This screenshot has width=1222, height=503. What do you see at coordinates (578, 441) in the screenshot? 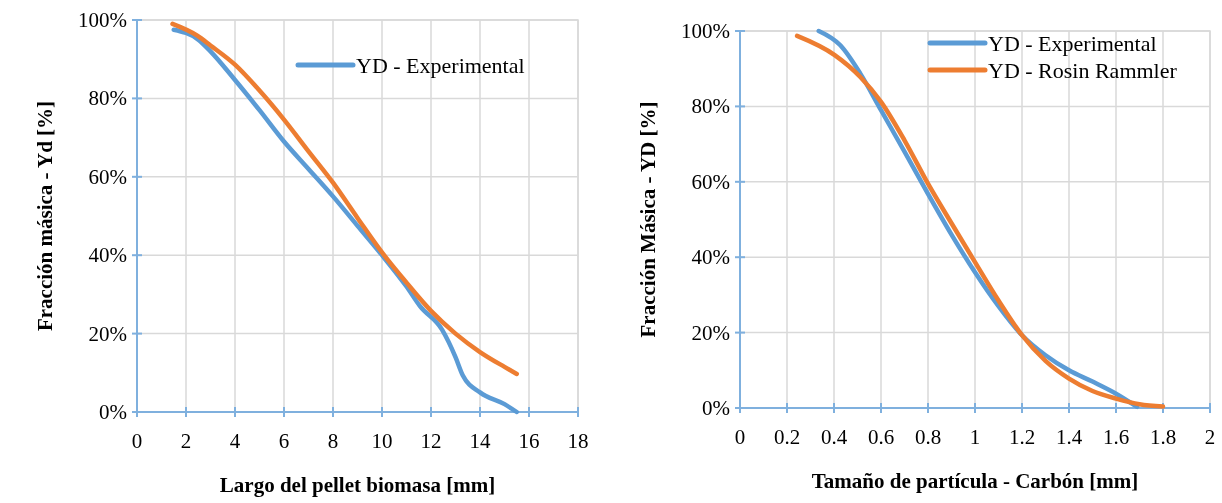
I see `x-tick-label: 18` at bounding box center [578, 441].